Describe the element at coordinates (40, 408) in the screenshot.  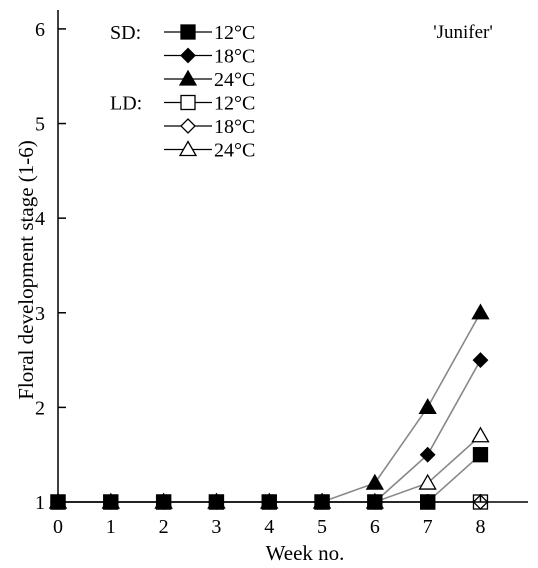
I see `y-tick-label: 2` at that location.